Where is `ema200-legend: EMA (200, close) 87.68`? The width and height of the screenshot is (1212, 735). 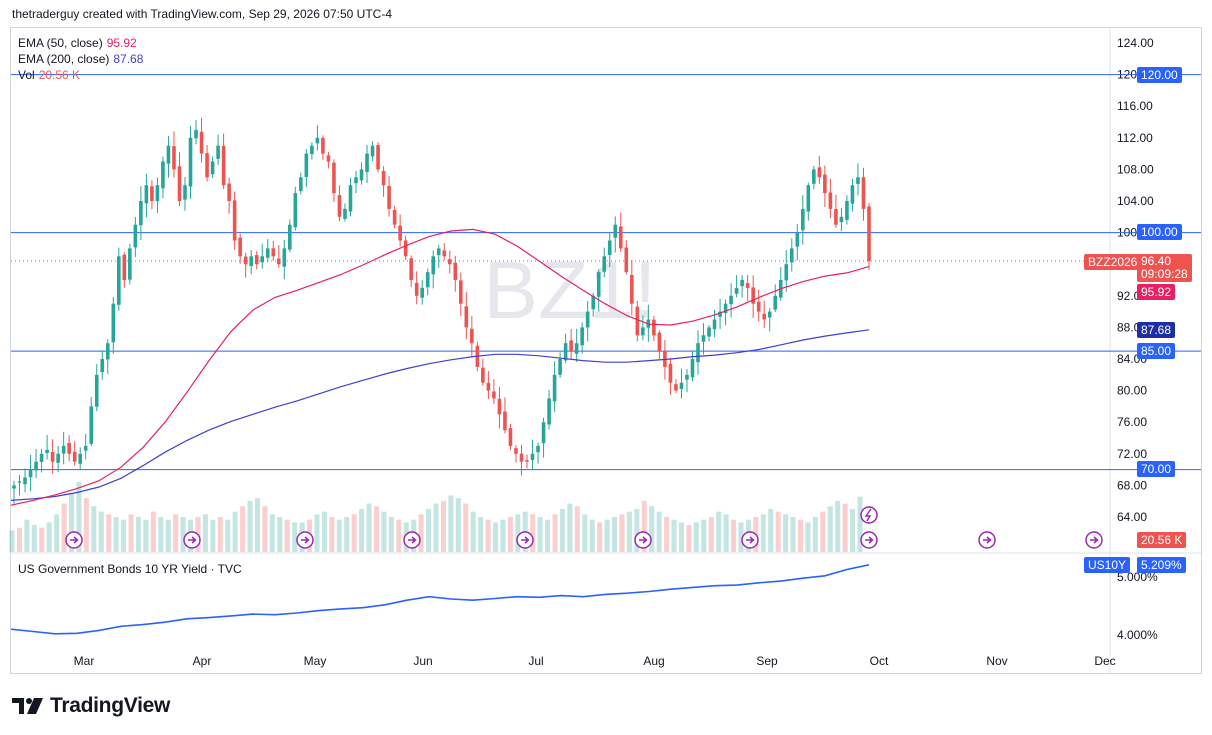
ema200-legend: EMA (200, close) 87.68 is located at coordinates (80, 59).